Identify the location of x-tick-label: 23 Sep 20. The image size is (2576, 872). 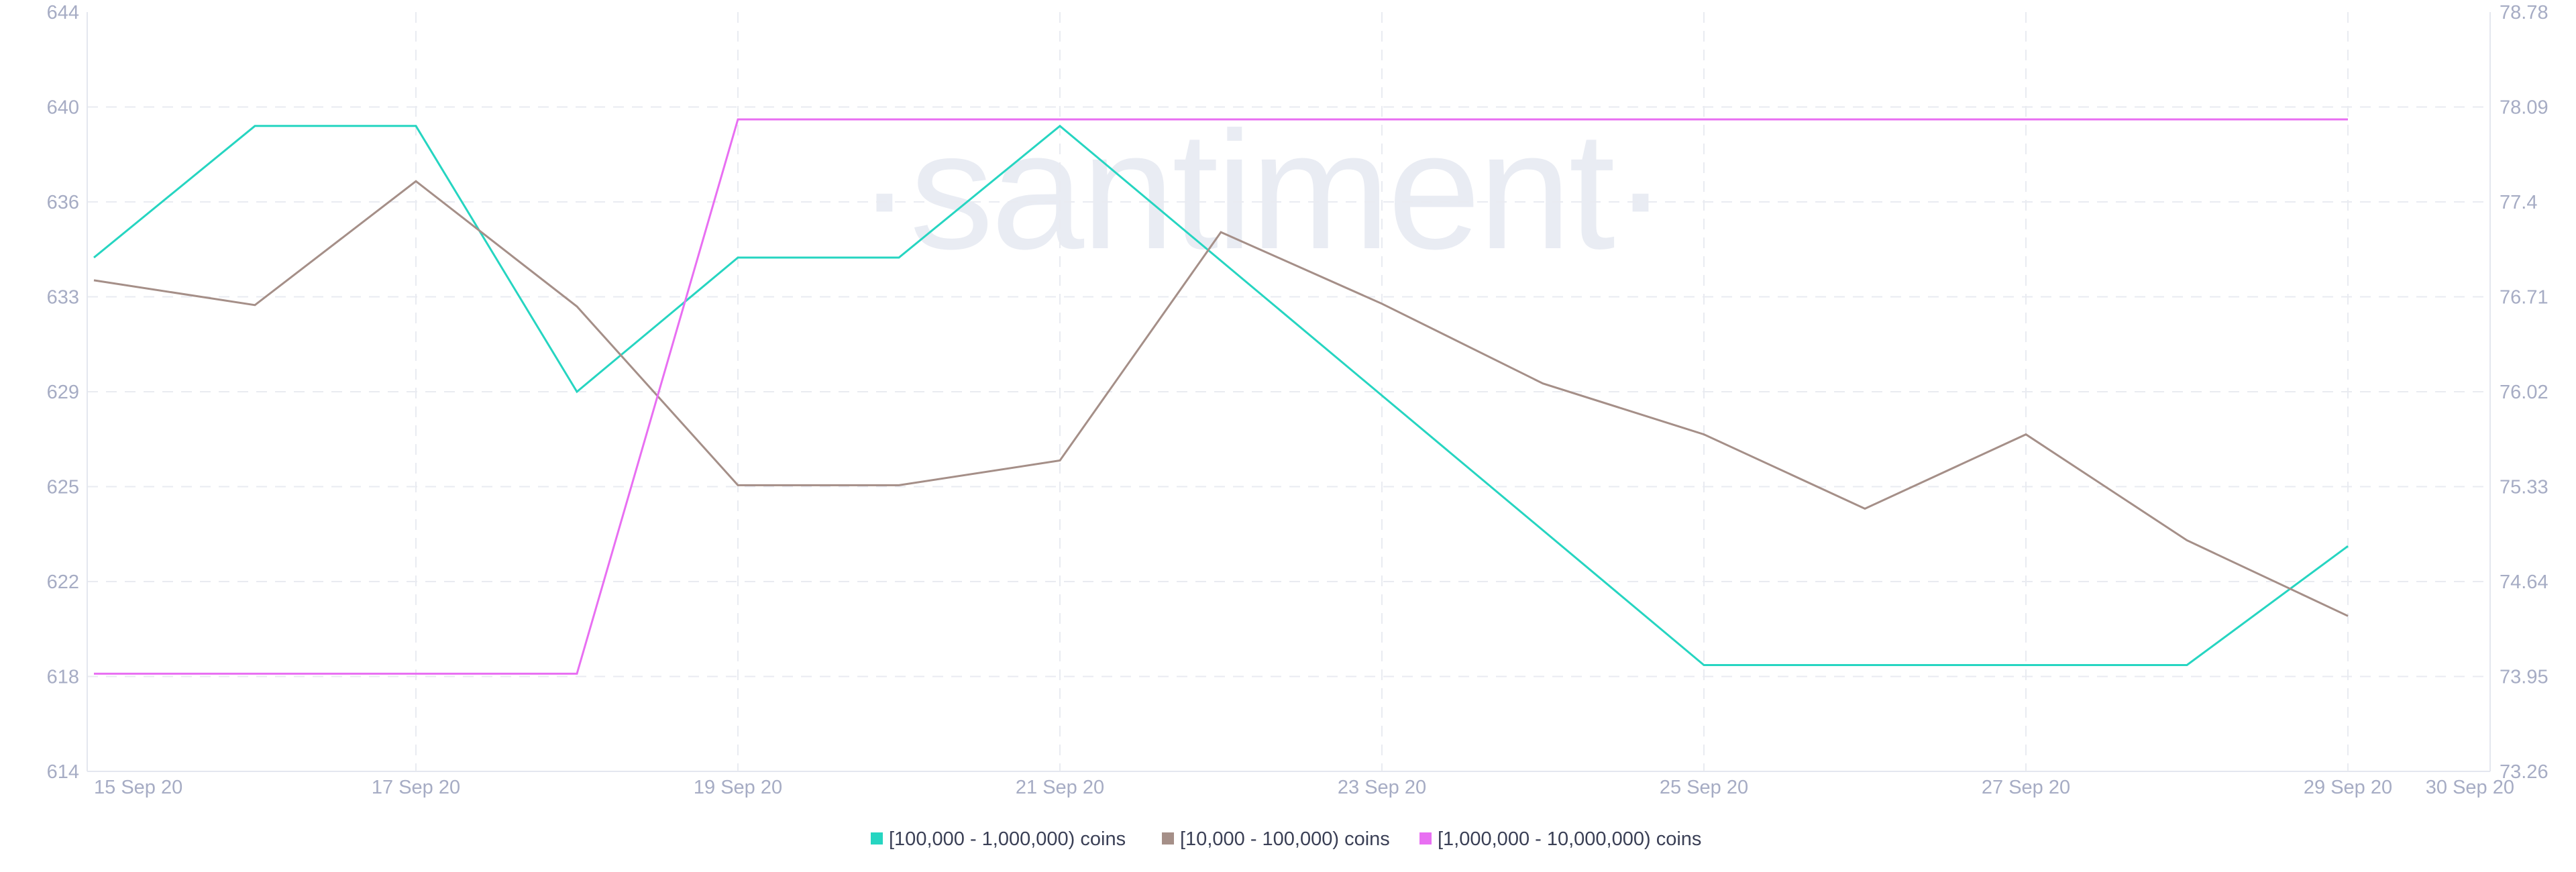
(1382, 788).